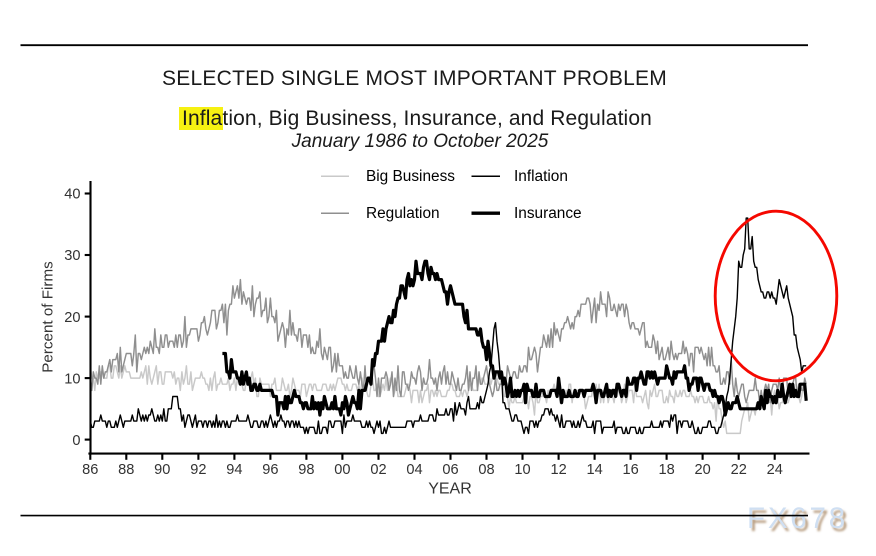 Image resolution: width=876 pixels, height=556 pixels. Describe the element at coordinates (775, 470) in the screenshot. I see `svg-text: 24` at that location.